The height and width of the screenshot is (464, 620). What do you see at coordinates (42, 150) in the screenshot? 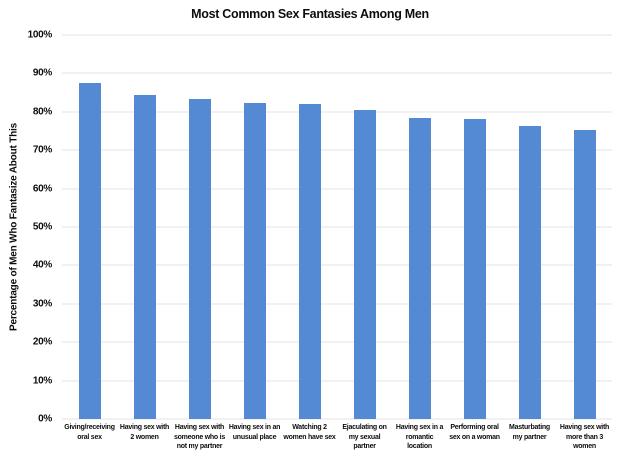
I see `y-tick-label: 70%` at bounding box center [42, 150].